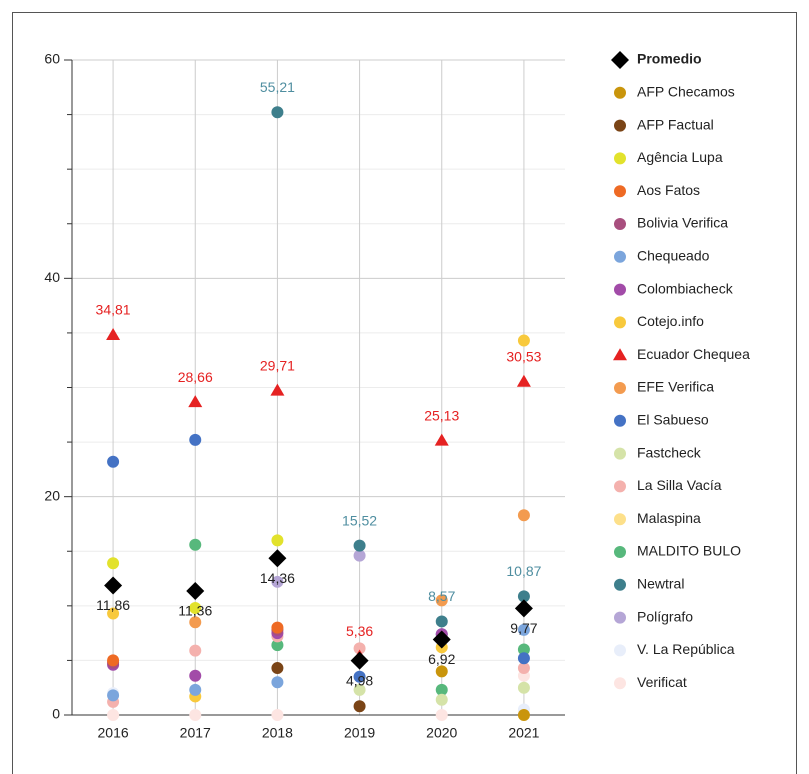 The image size is (809, 774). Describe the element at coordinates (675, 387) in the screenshot. I see `legend-label: EFE Verifica` at that location.